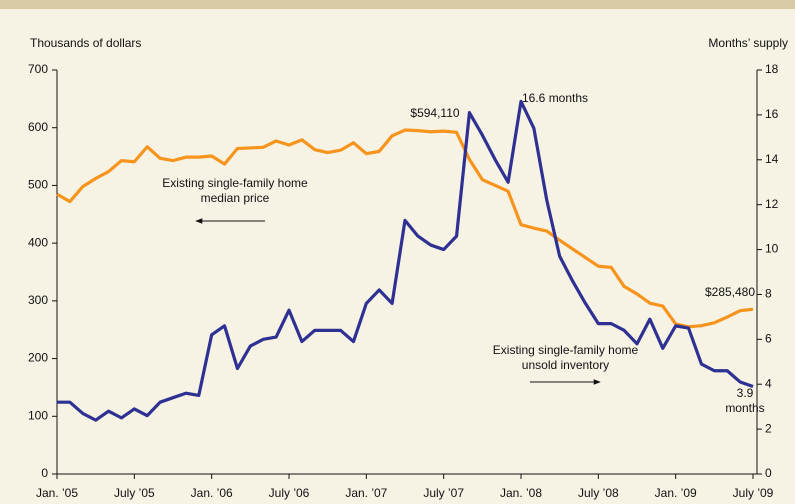  Describe the element at coordinates (44, 473) in the screenshot. I see `y-tick-label: 0` at that location.